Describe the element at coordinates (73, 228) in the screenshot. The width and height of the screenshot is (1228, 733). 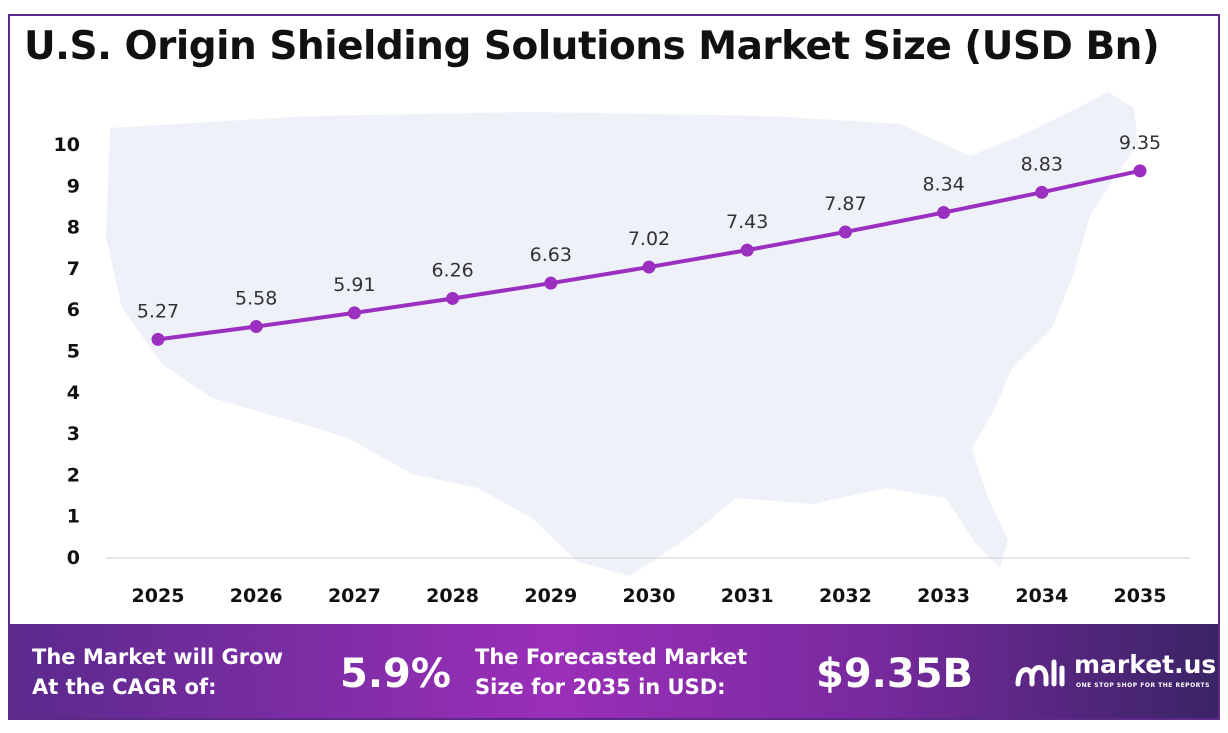
I see `y-tick-label: 8` at that location.